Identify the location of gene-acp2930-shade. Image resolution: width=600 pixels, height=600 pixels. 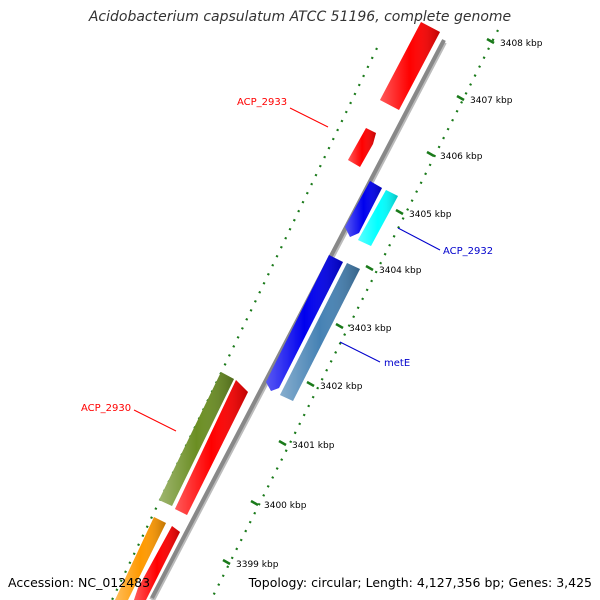
(196, 439).